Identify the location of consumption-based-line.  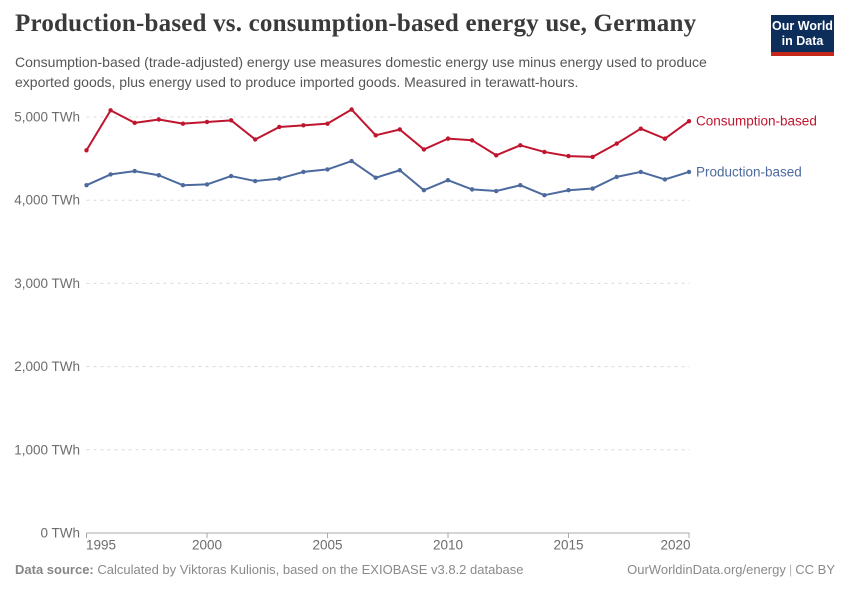
(387, 133).